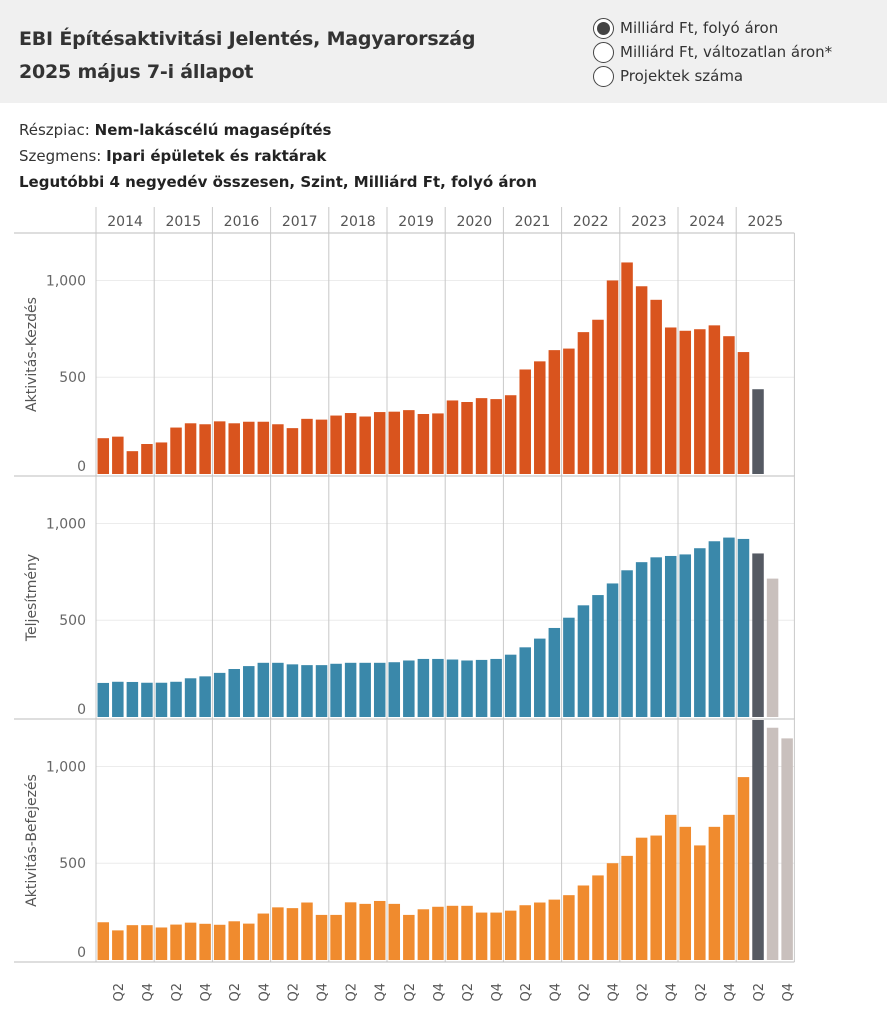 The height and width of the screenshot is (1024, 887). I want to click on year-label: 2021, so click(533, 222).